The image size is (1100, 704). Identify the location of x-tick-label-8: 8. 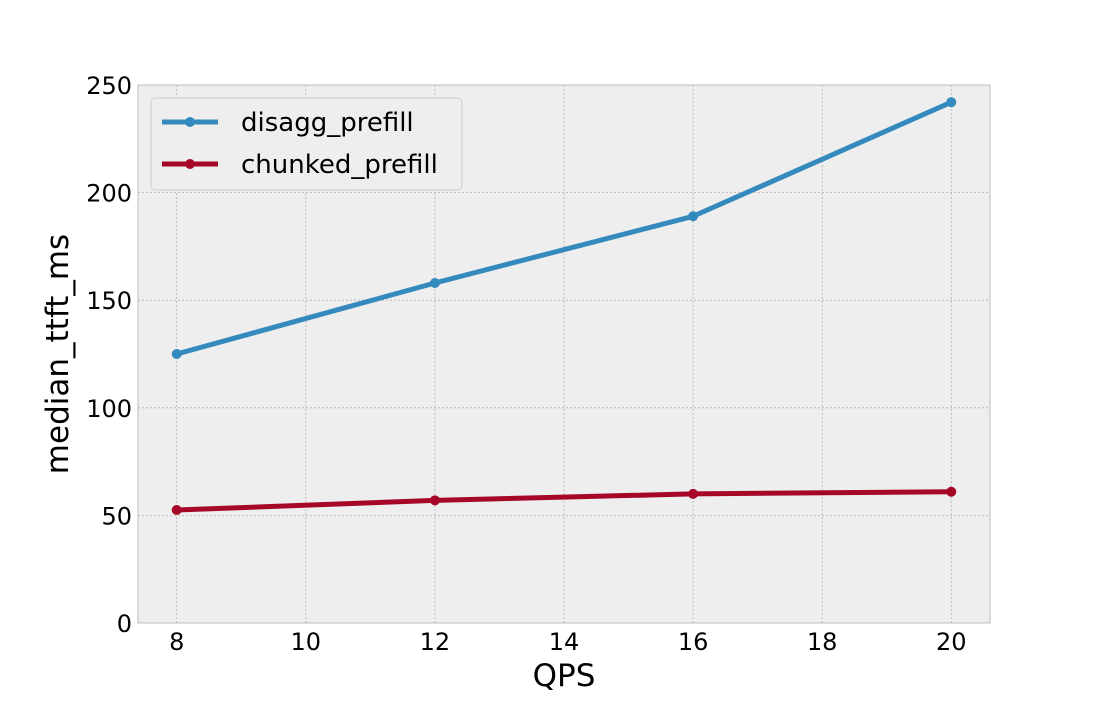
(176, 642).